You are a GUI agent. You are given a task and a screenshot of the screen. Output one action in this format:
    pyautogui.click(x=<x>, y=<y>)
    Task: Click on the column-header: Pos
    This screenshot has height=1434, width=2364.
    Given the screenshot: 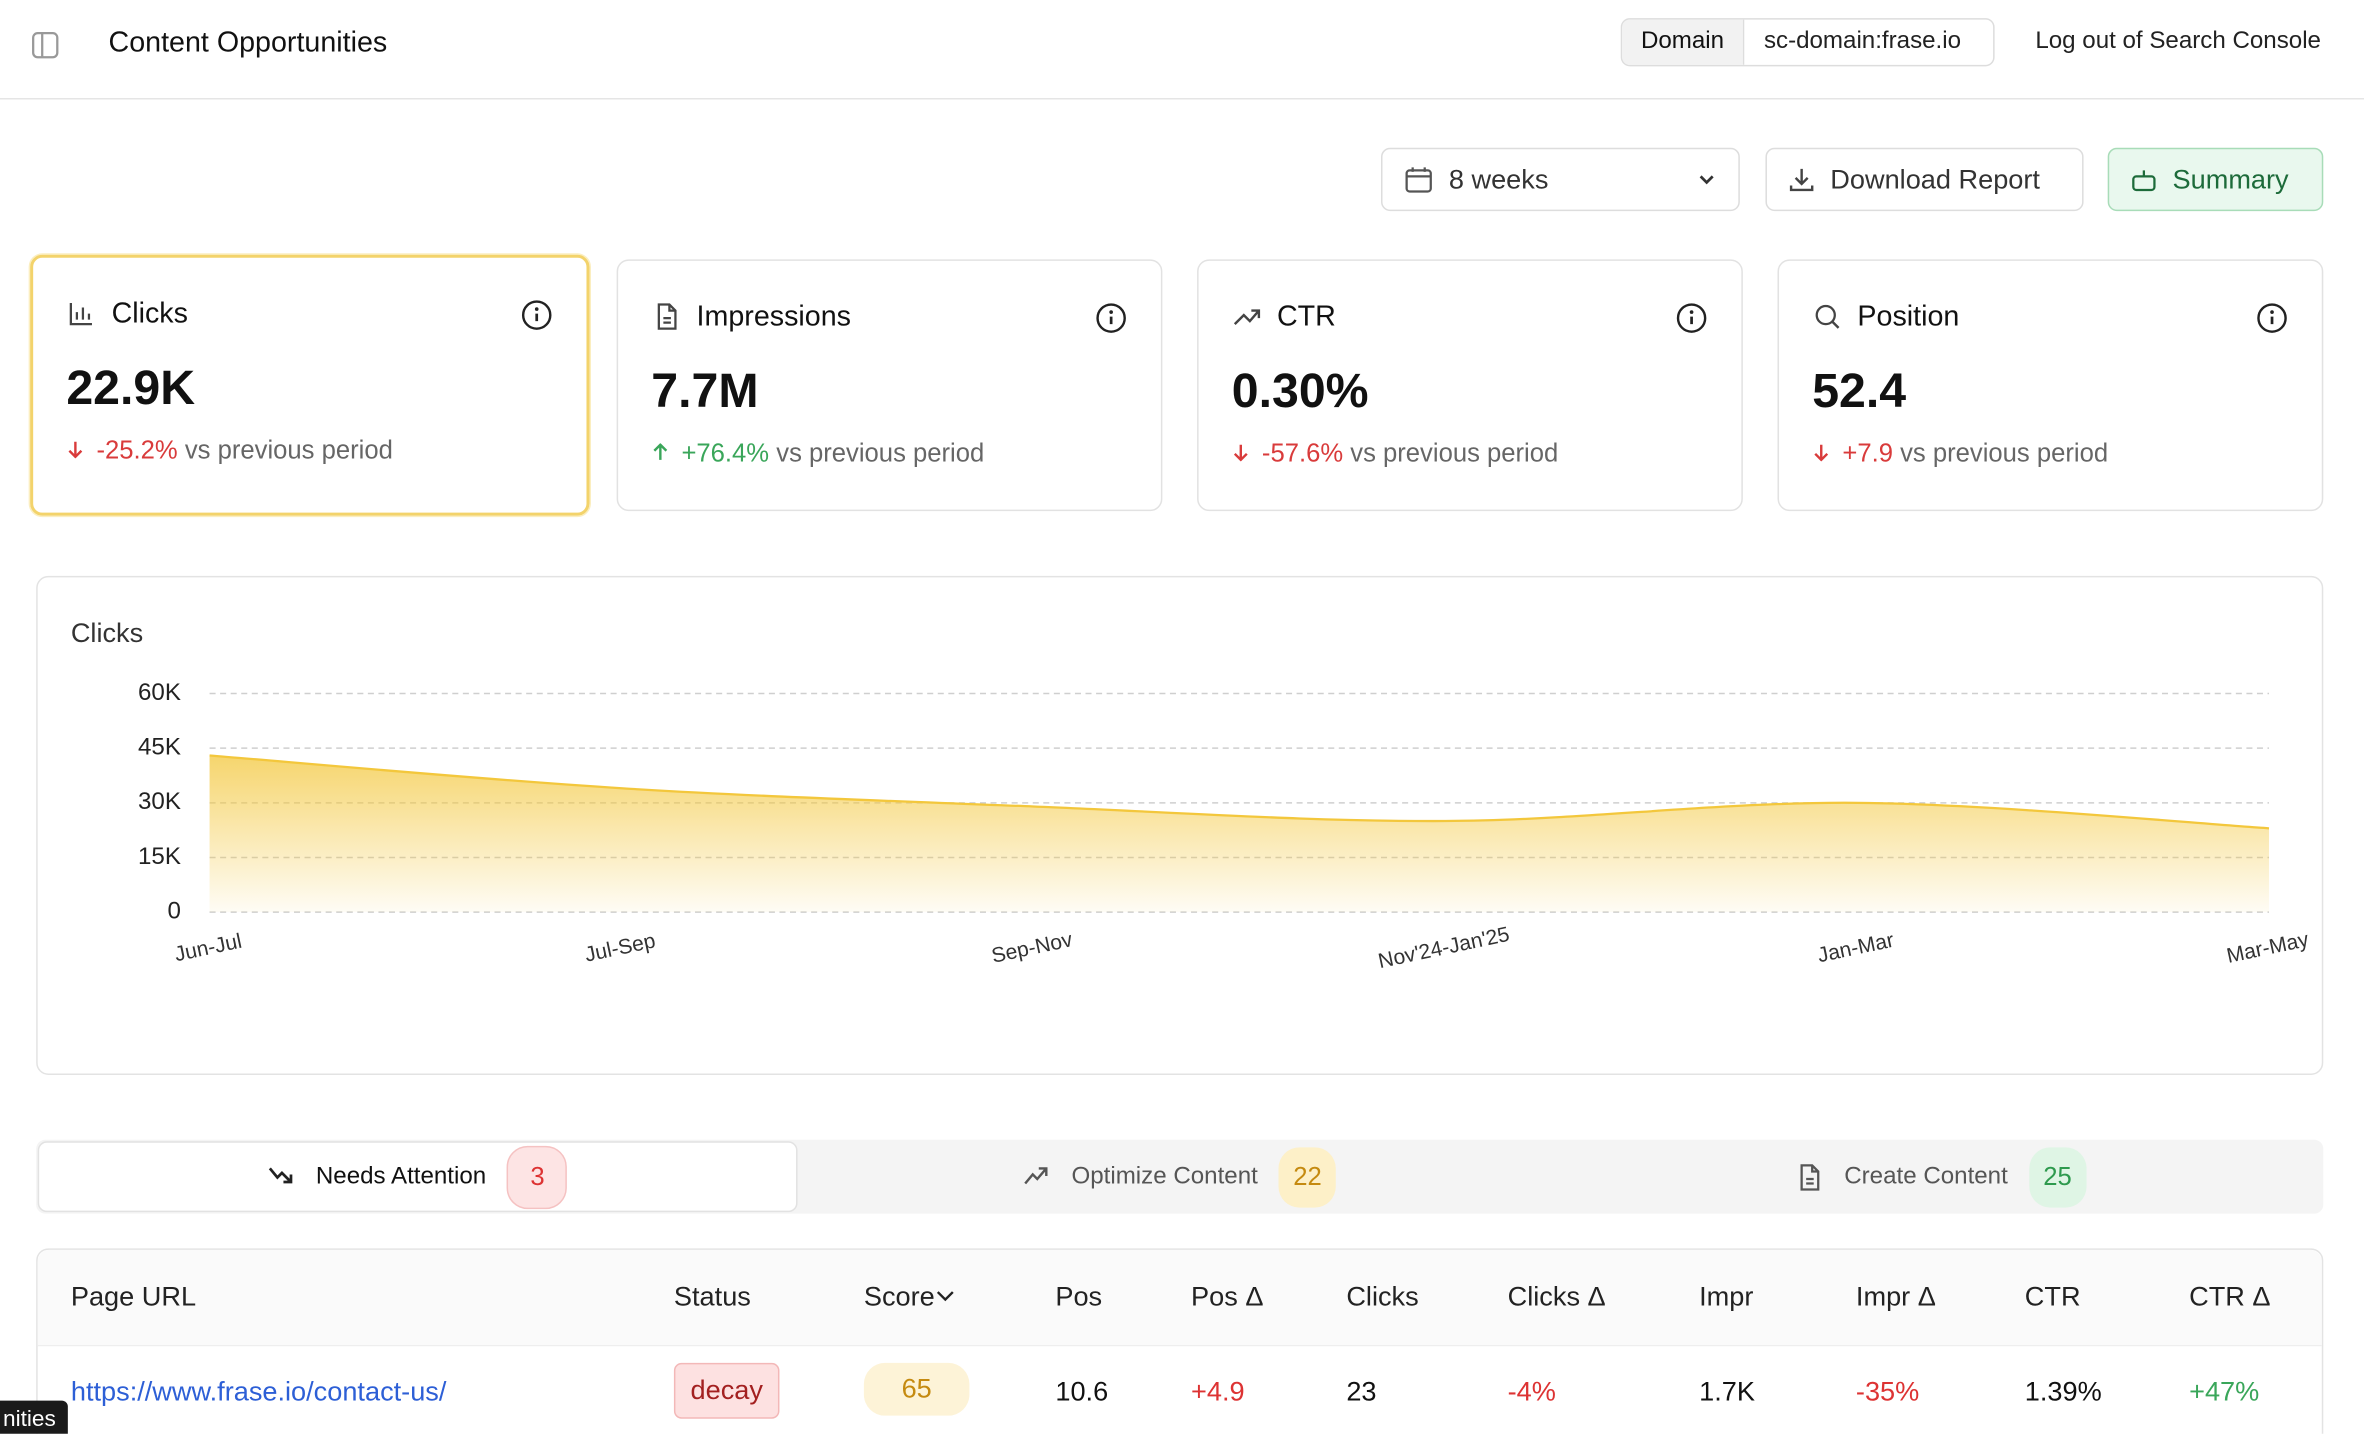 What is the action you would take?
    pyautogui.click(x=1079, y=1296)
    